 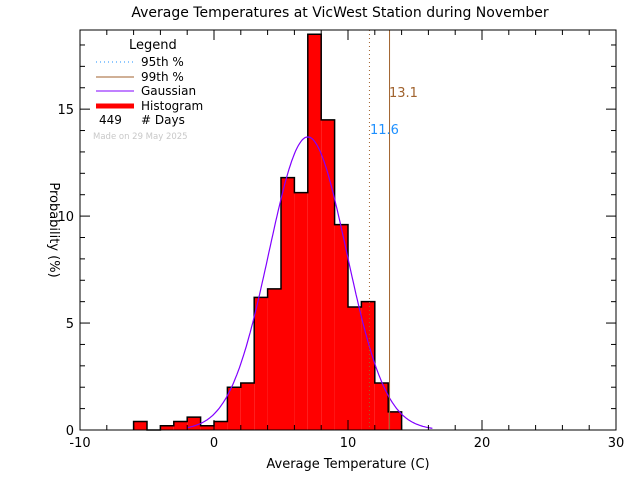 I want to click on legend-p99: 99th %, so click(x=162, y=77).